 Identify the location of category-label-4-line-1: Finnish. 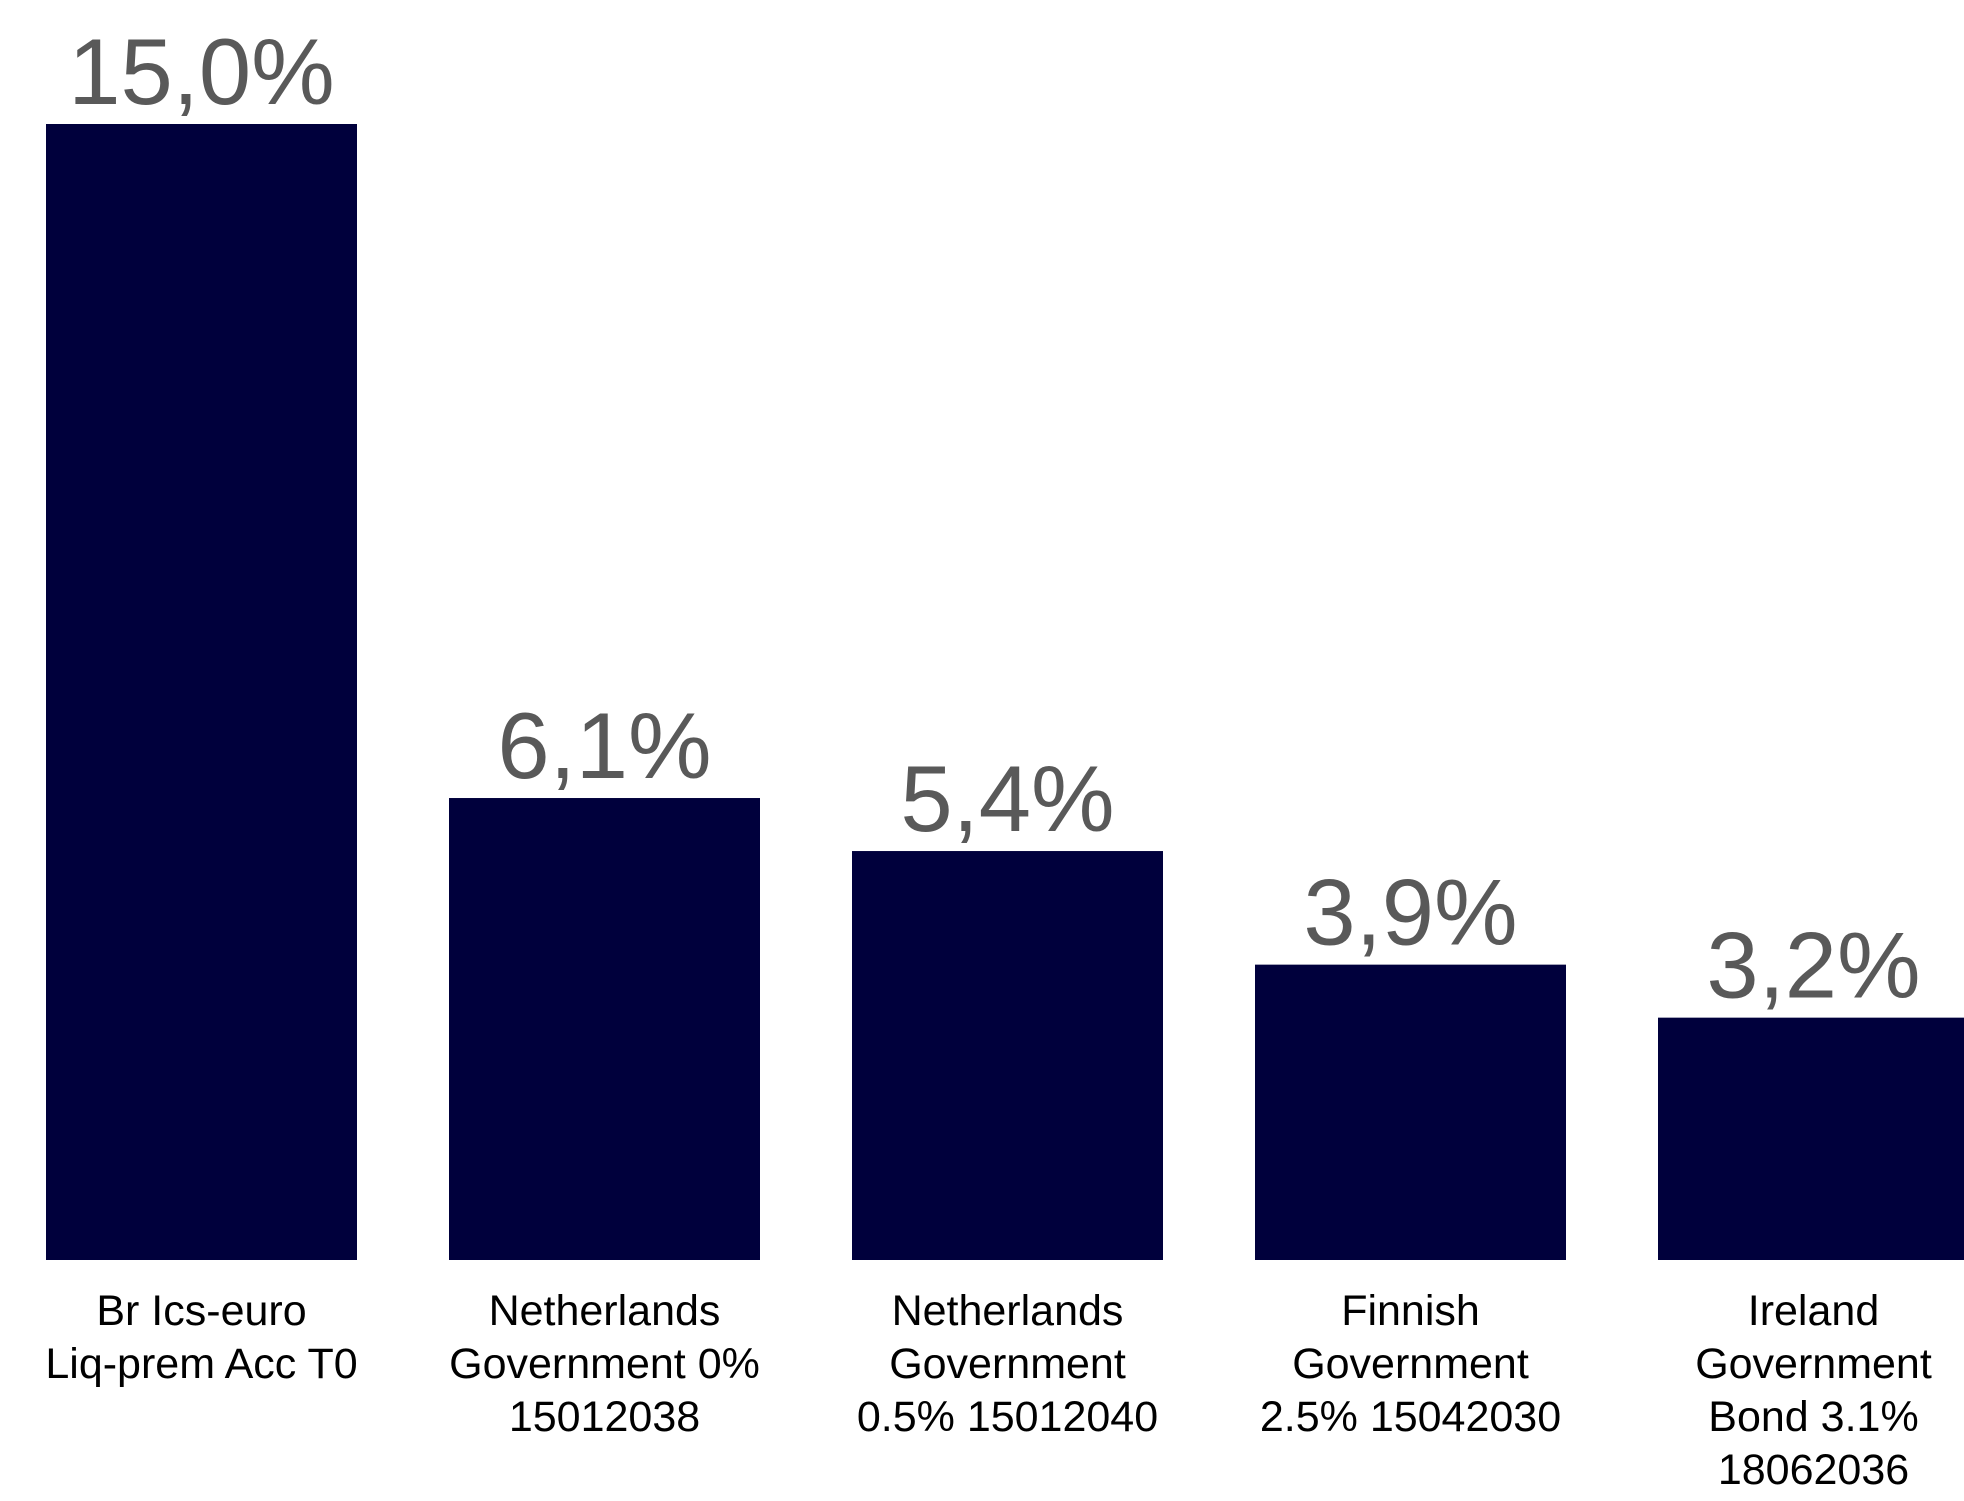
(1410, 1311).